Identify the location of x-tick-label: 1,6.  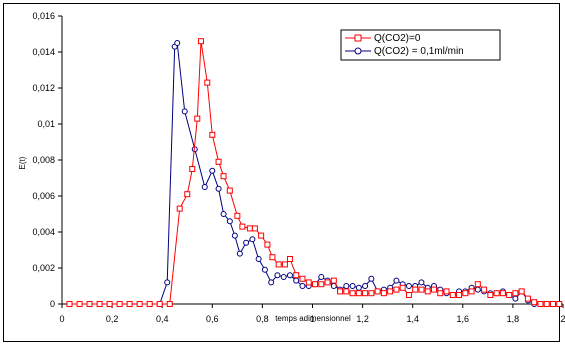
(463, 319).